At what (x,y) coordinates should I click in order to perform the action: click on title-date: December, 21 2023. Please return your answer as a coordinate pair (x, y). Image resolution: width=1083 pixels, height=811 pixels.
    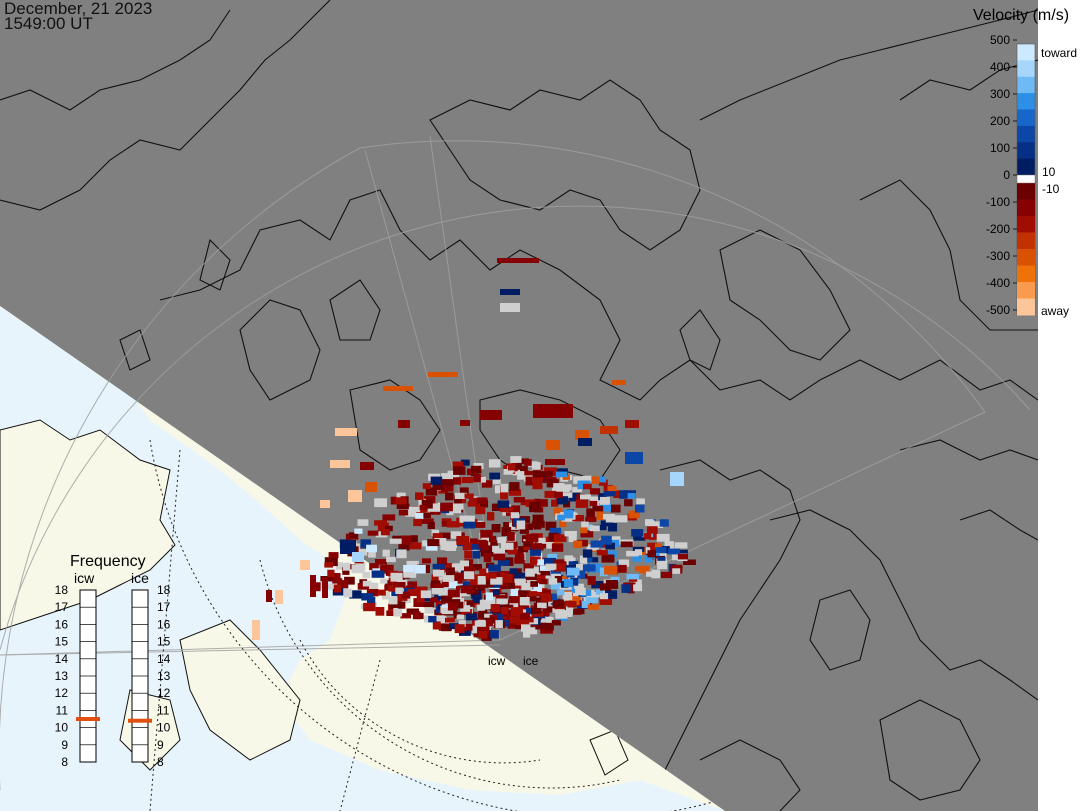
    Looking at the image, I should click on (78, 9).